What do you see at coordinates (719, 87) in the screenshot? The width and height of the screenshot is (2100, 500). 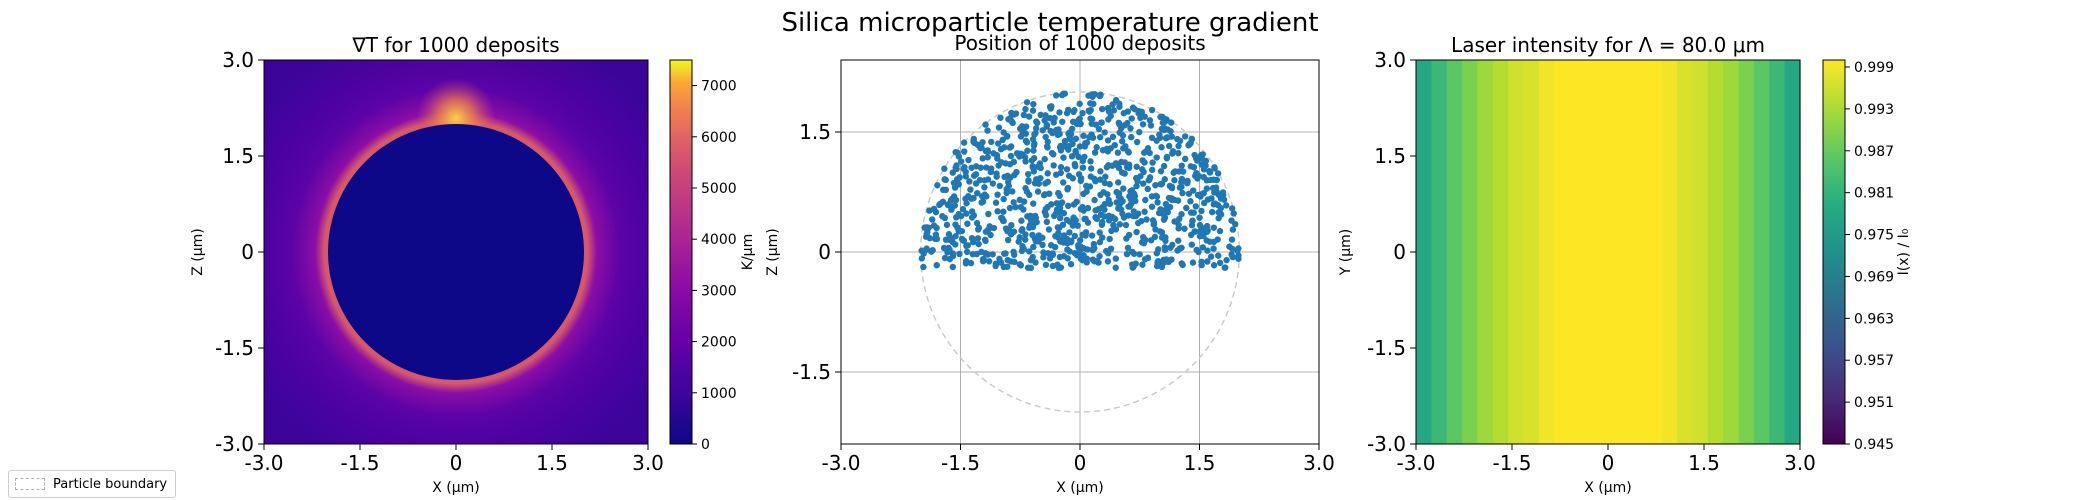 I see `colorbar-tick-label: 7000` at bounding box center [719, 87].